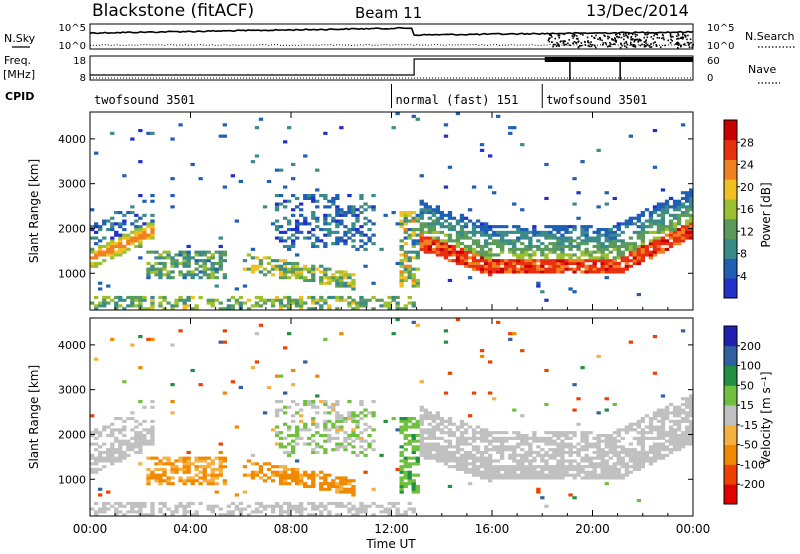 The width and height of the screenshot is (800, 554). What do you see at coordinates (34, 417) in the screenshot?
I see `velocity-ylabel: Slant Range [km]` at bounding box center [34, 417].